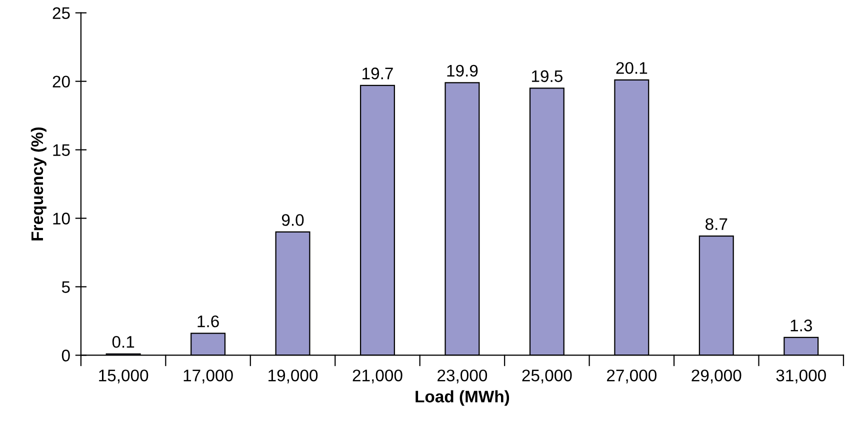 This screenshot has height=428, width=852. I want to click on x-tick-label: 19,000, so click(293, 377).